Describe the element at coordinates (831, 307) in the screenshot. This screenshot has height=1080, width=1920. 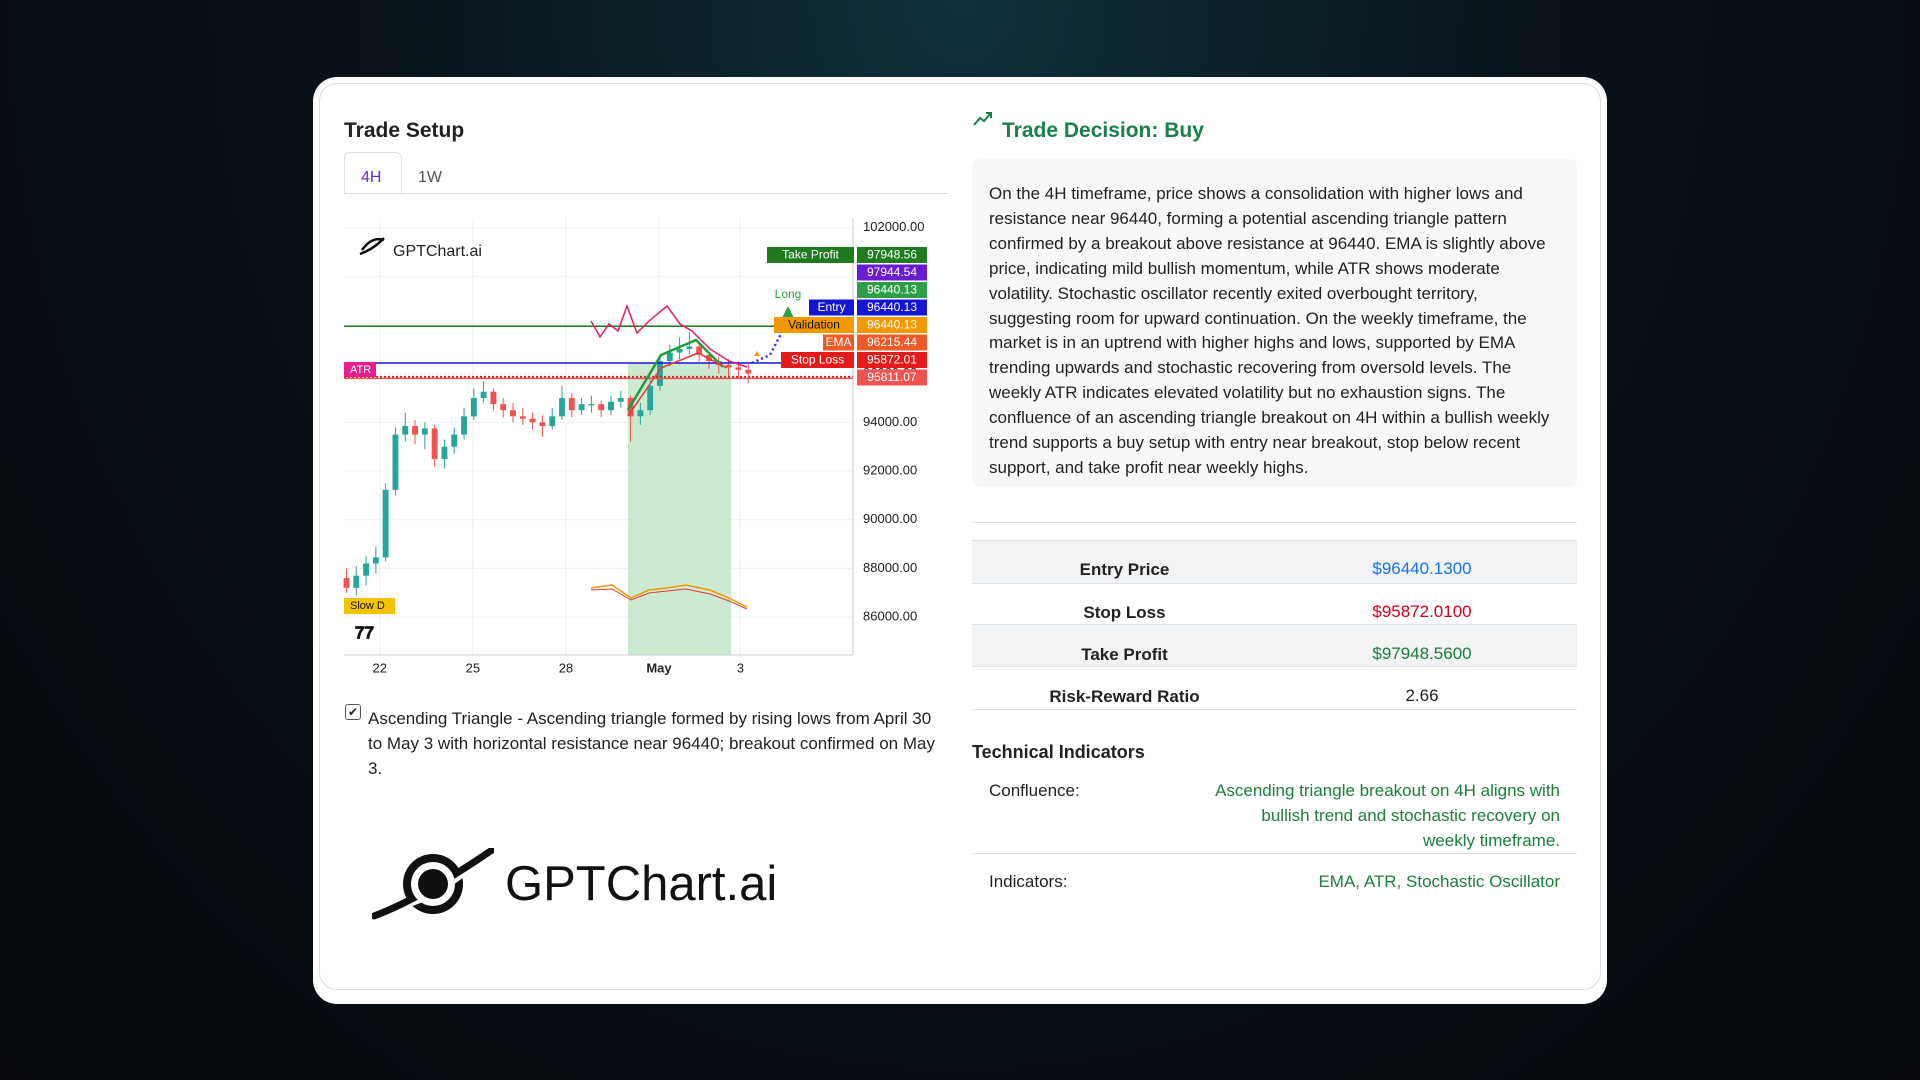
I see `price-tag-name: Entry` at that location.